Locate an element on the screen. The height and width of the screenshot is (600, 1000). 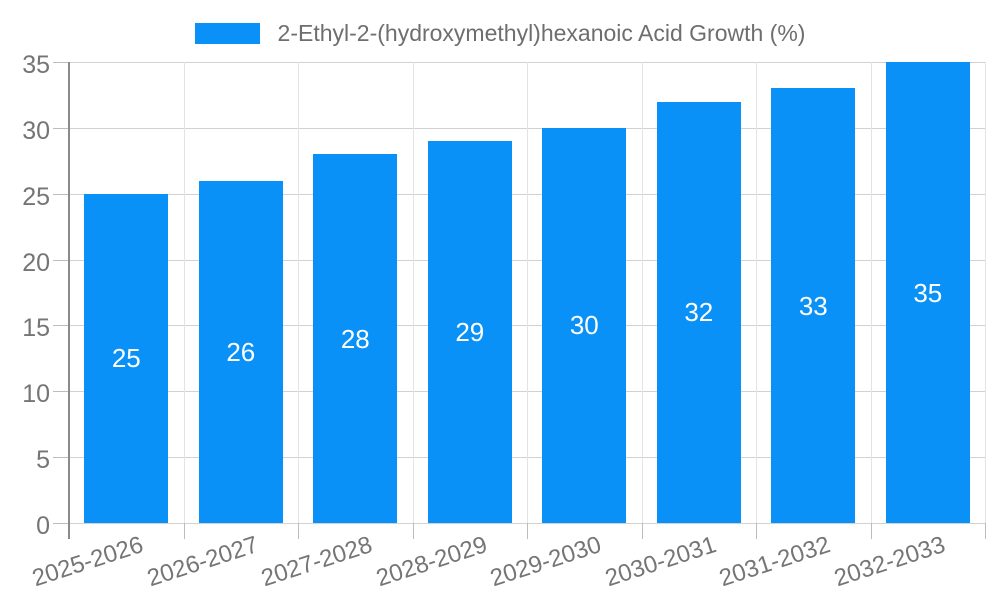
x-axis-tick-label: 2026-2027 is located at coordinates (202, 562).